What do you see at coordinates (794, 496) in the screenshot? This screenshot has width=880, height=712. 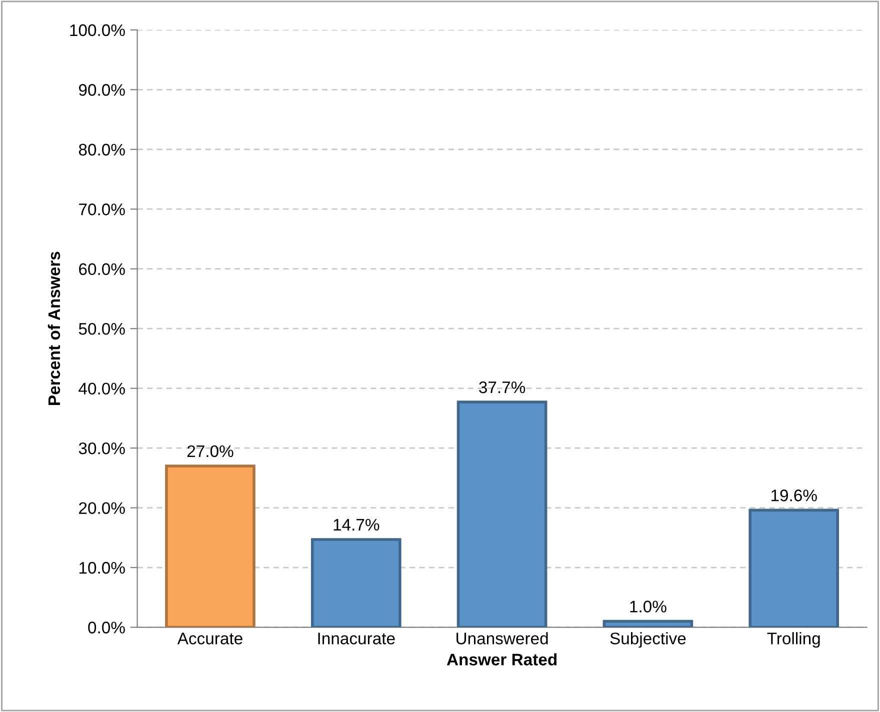 I see `data-label: 19.6%` at bounding box center [794, 496].